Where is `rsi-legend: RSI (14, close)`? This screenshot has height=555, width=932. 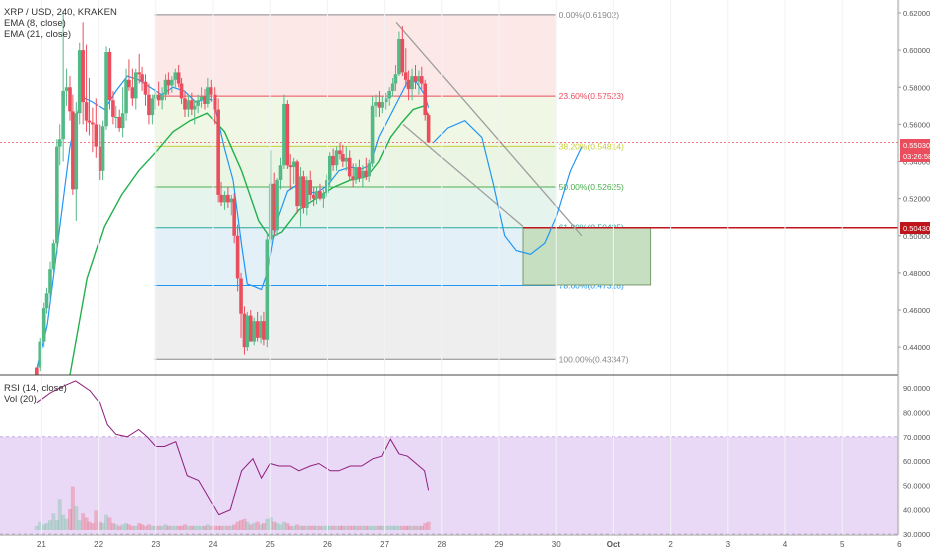 rsi-legend: RSI (14, close) is located at coordinates (35, 388).